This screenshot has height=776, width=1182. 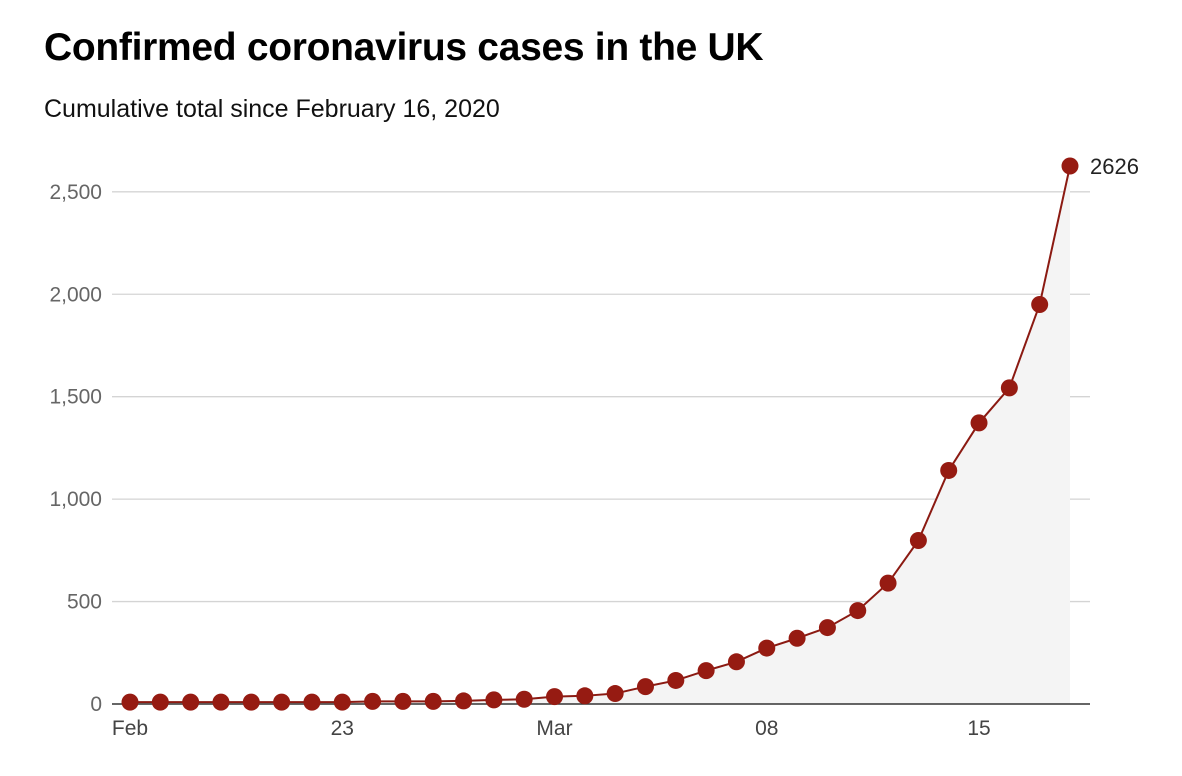 I want to click on x-tick-label: Mar, so click(x=554, y=728).